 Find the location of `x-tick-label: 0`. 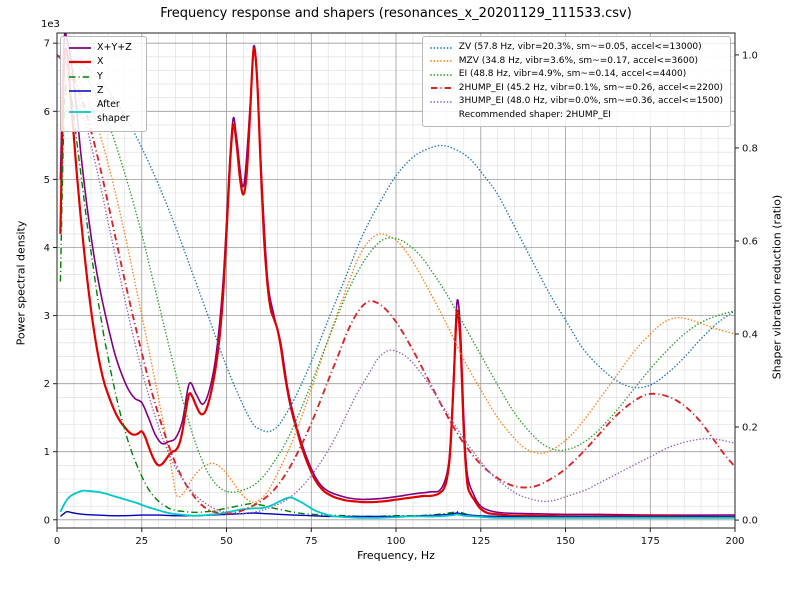

x-tick-label: 0 is located at coordinates (57, 541).